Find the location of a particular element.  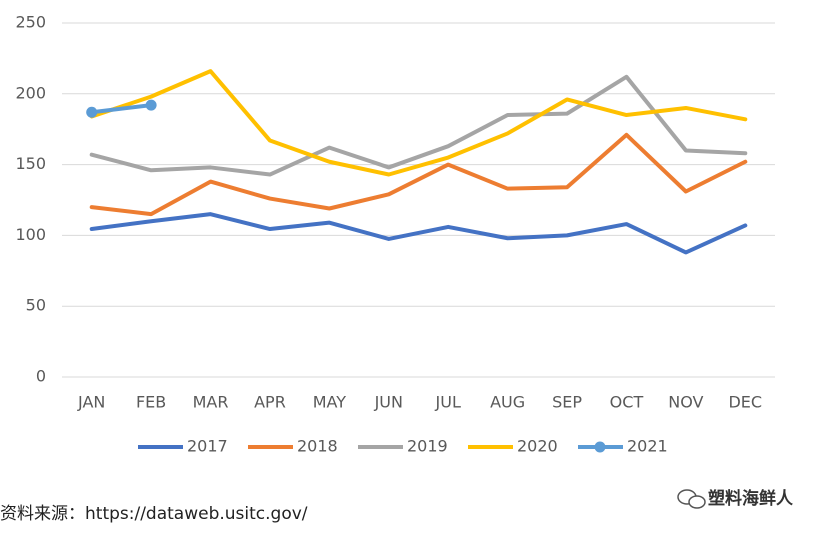

legend-label: 2020 is located at coordinates (537, 446).